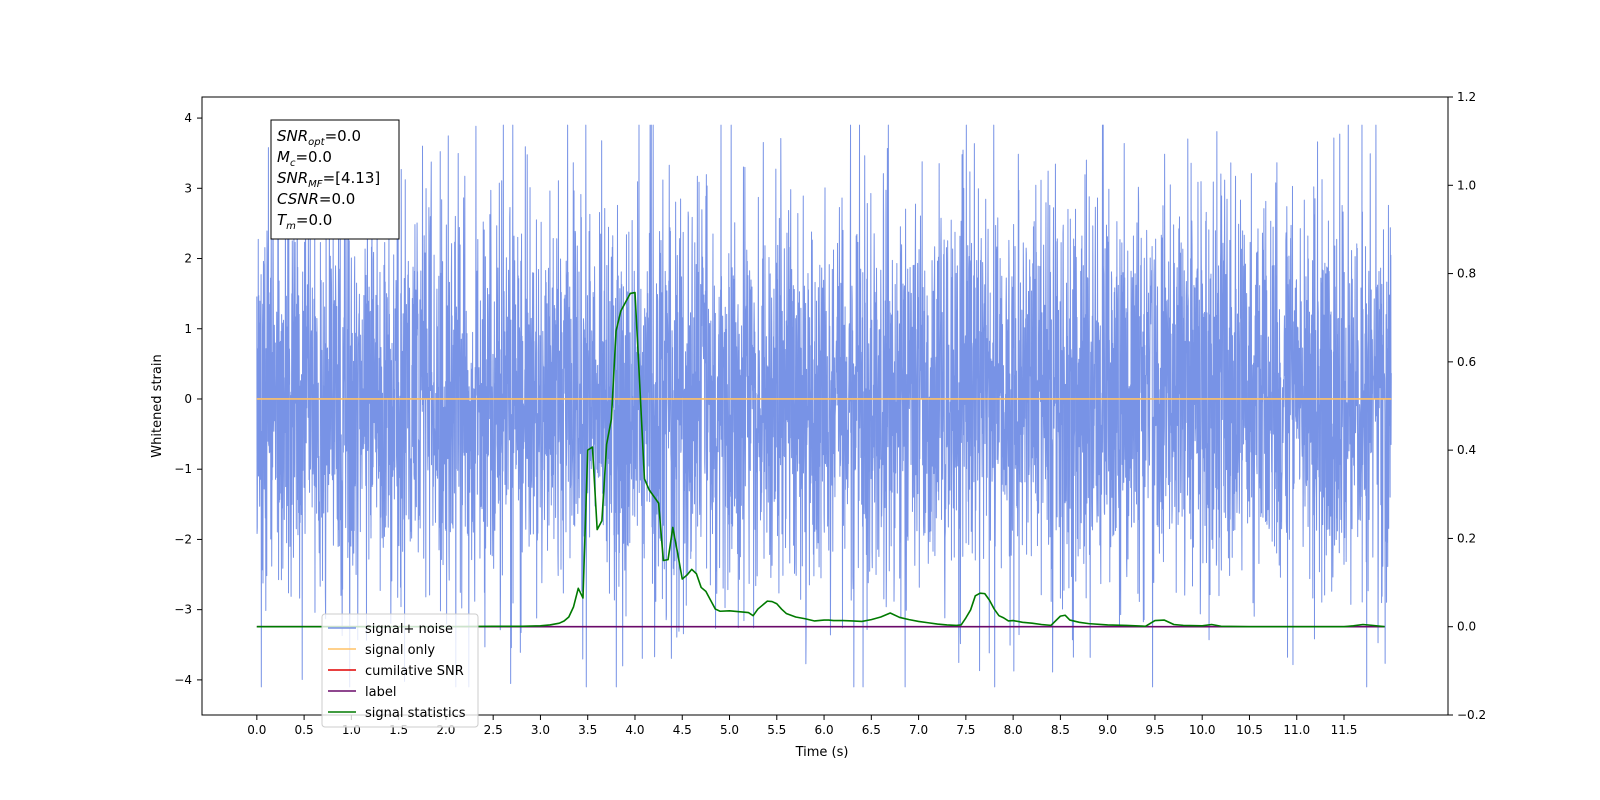 The height and width of the screenshot is (800, 1600). What do you see at coordinates (1466, 97) in the screenshot?
I see `y2-tick-label: 1.2` at bounding box center [1466, 97].